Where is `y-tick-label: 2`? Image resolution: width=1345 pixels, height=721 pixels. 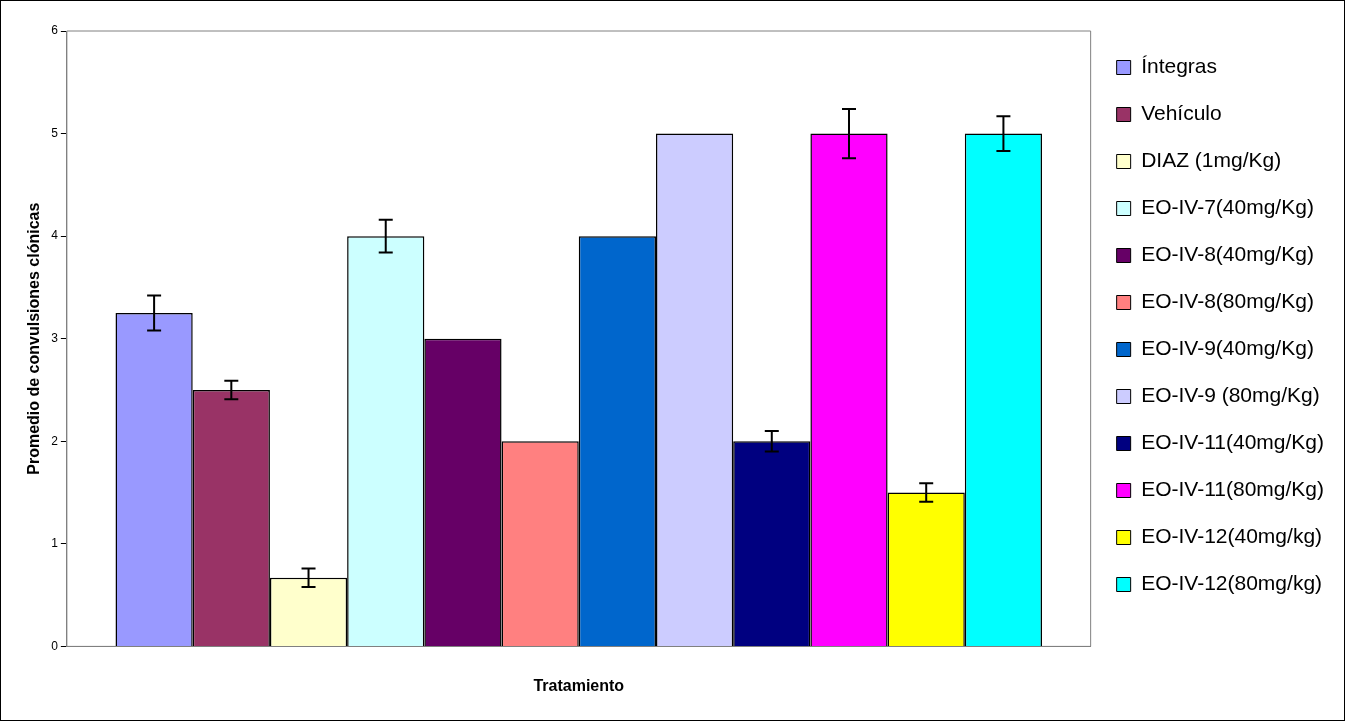
y-tick-label: 2 is located at coordinates (55, 440).